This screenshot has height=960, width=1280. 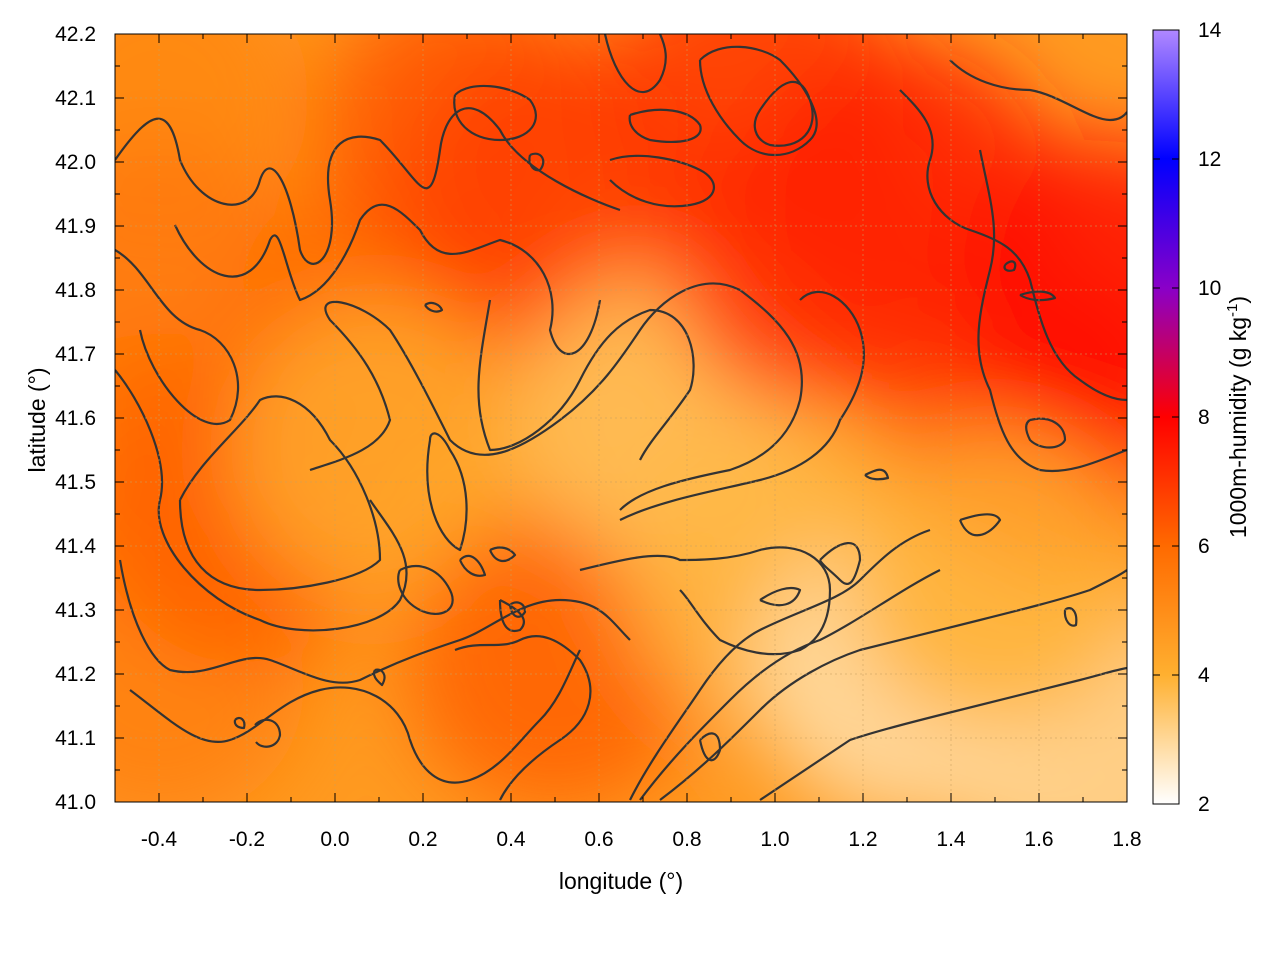 What do you see at coordinates (1209, 159) in the screenshot?
I see `colorbar-tick-label: 12` at bounding box center [1209, 159].